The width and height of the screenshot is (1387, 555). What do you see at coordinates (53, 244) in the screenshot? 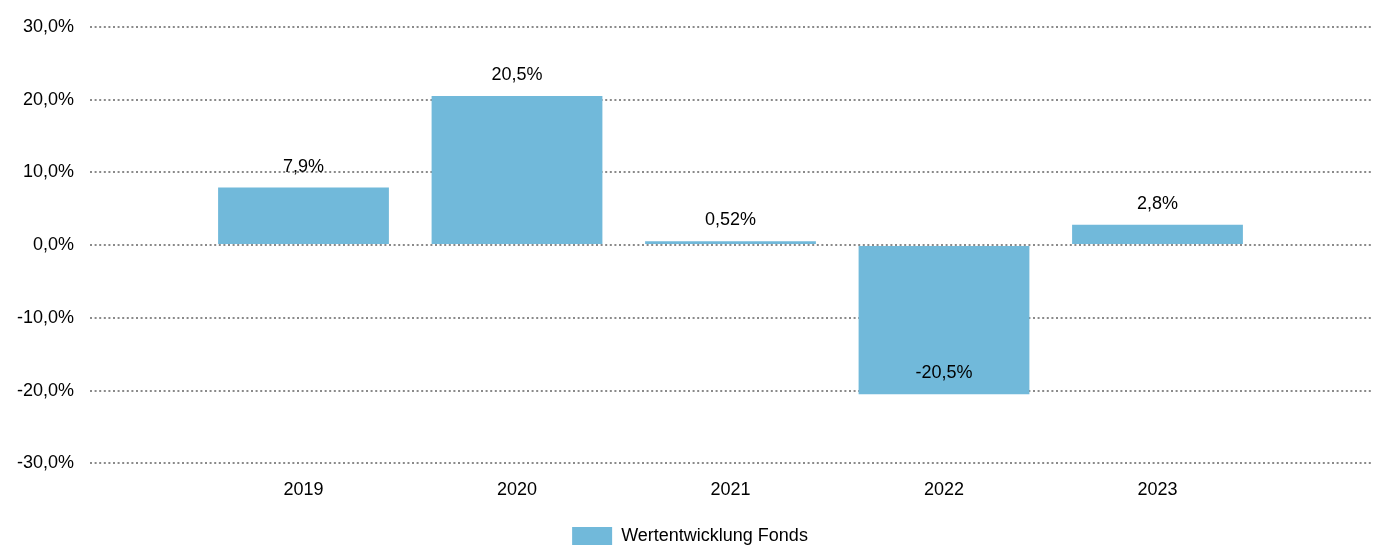
I see `y-tick-label: 0,0%` at bounding box center [53, 244].